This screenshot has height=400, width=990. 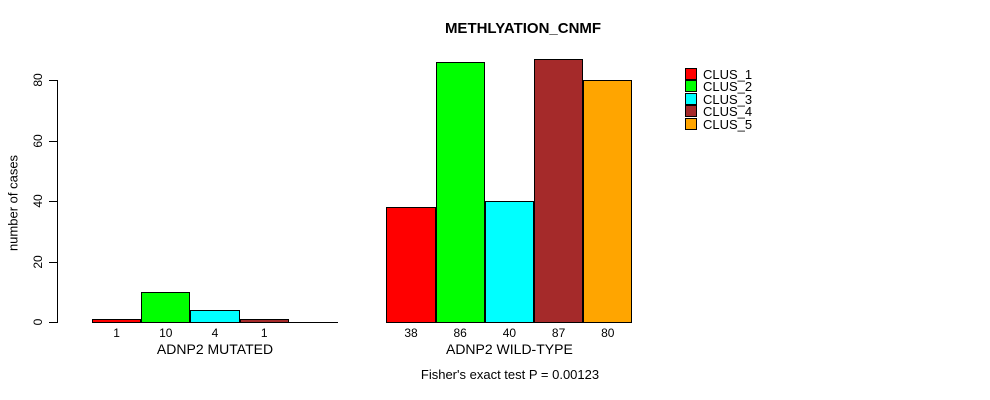 What do you see at coordinates (38, 201) in the screenshot?
I see `y-tick-label: 40` at bounding box center [38, 201].